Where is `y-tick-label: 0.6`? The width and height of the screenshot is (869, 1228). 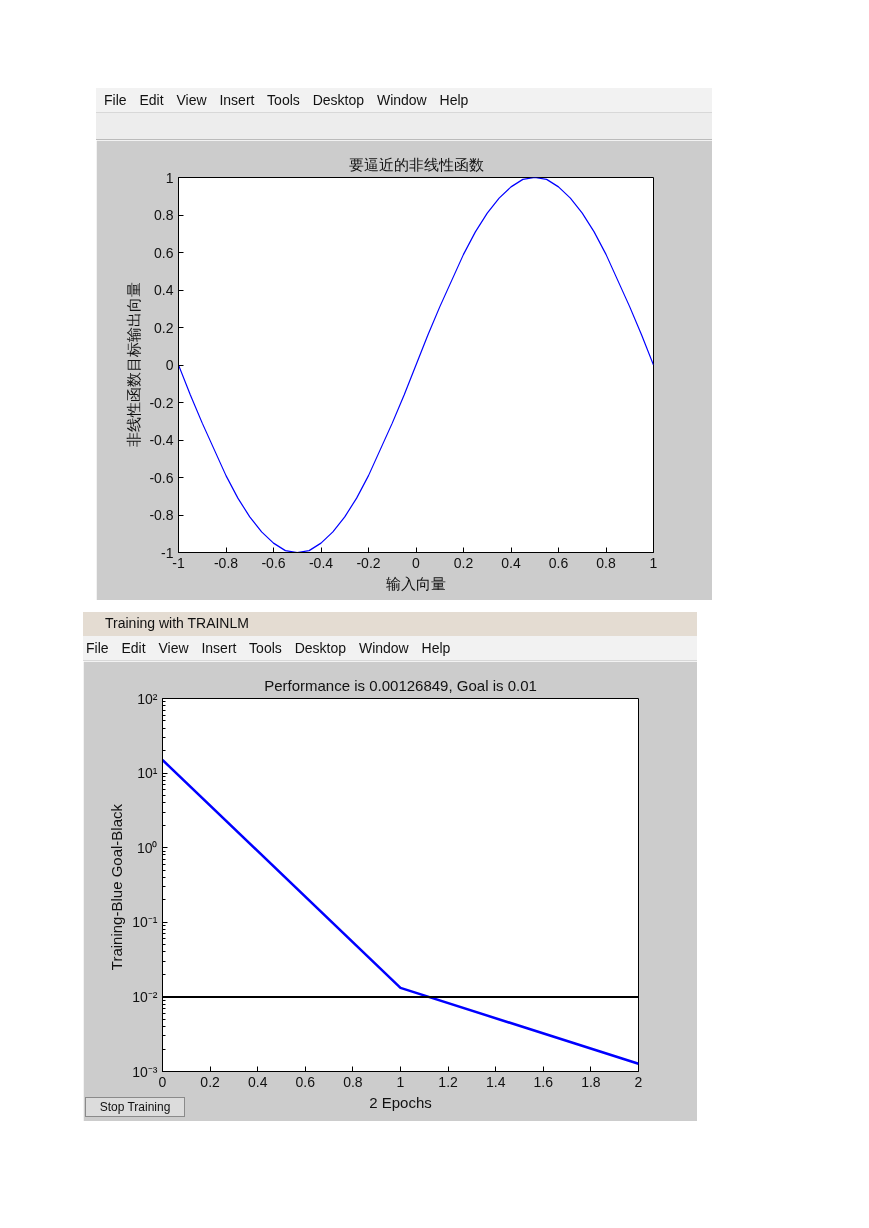
y-tick-label: 0.6 is located at coordinates (164, 252).